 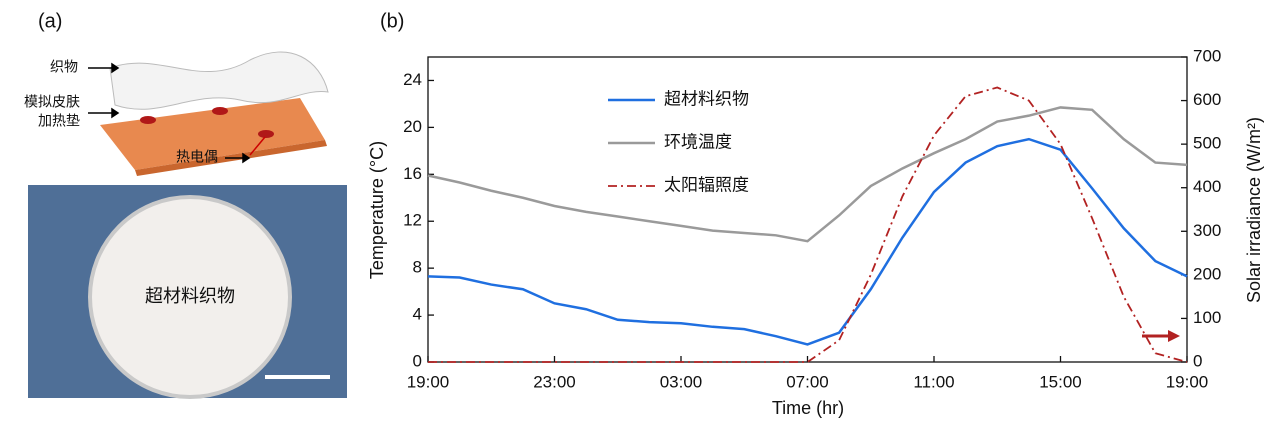 What do you see at coordinates (412, 79) in the screenshot?
I see `y-tick-label: 24` at bounding box center [412, 79].